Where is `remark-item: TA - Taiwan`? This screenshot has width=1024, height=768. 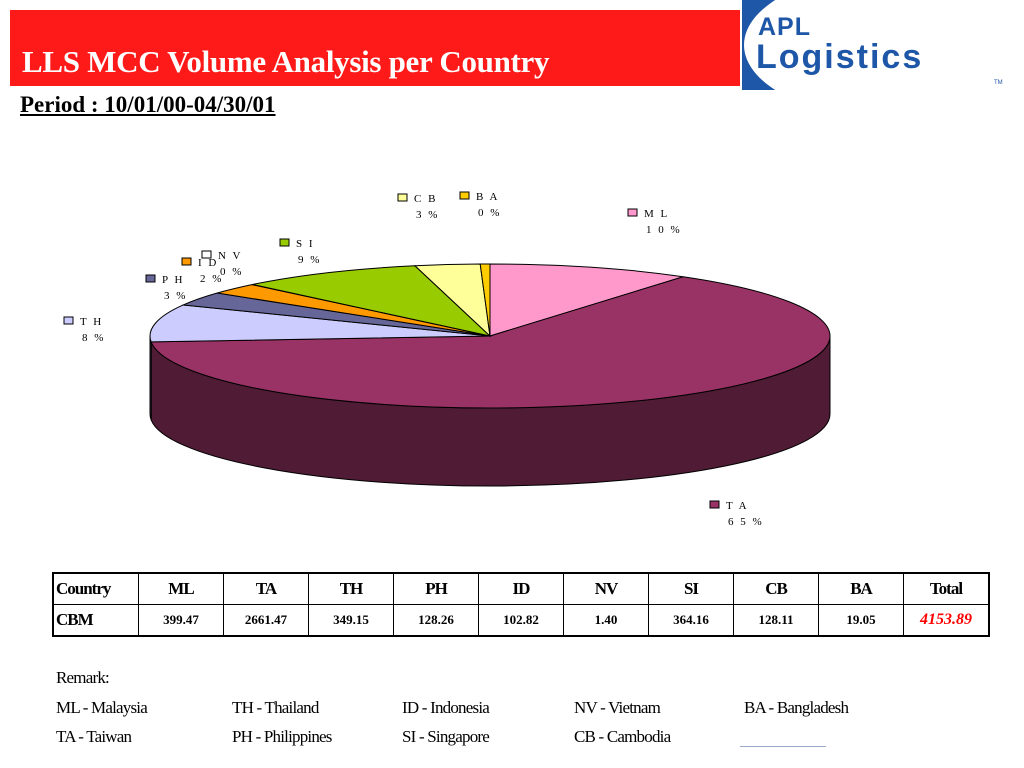 remark-item: TA - Taiwan is located at coordinates (94, 736).